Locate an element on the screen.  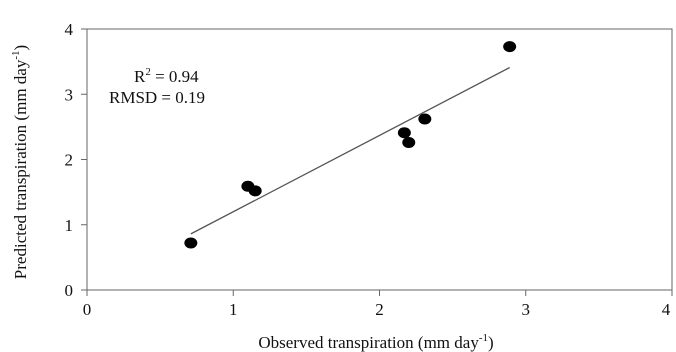
x-tick-label: 4 is located at coordinates (666, 309).